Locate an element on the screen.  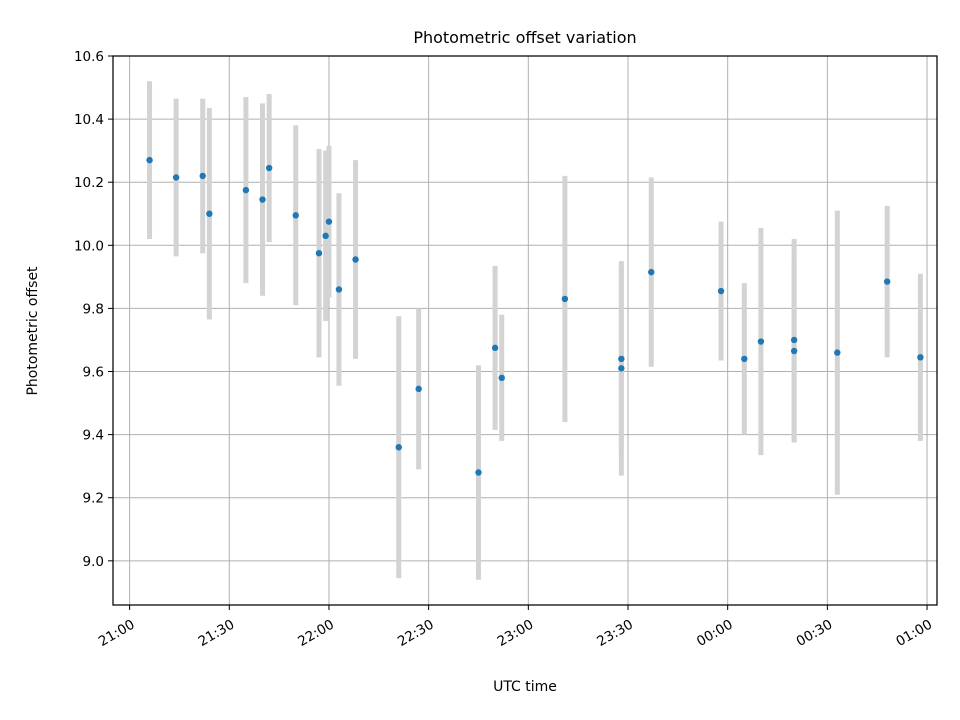
y-axis-ticks: 9.0 9.2 9.4 9.6 9.8 10.0 10.2 10.4 10.6 is located at coordinates (93, 309).